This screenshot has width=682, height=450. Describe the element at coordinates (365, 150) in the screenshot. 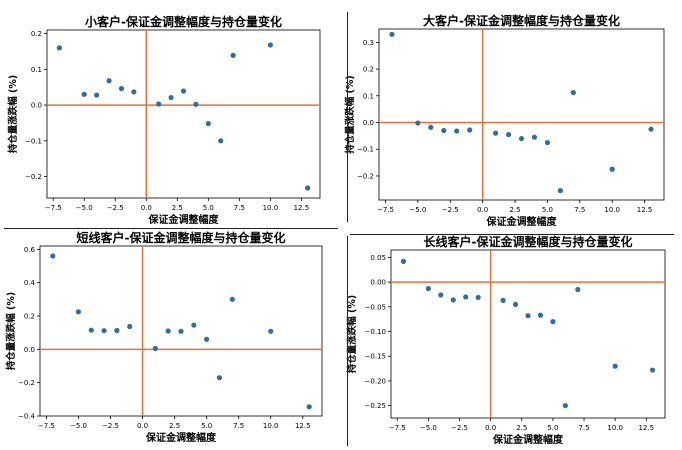

I see `y-tick-label: −0.1` at that location.